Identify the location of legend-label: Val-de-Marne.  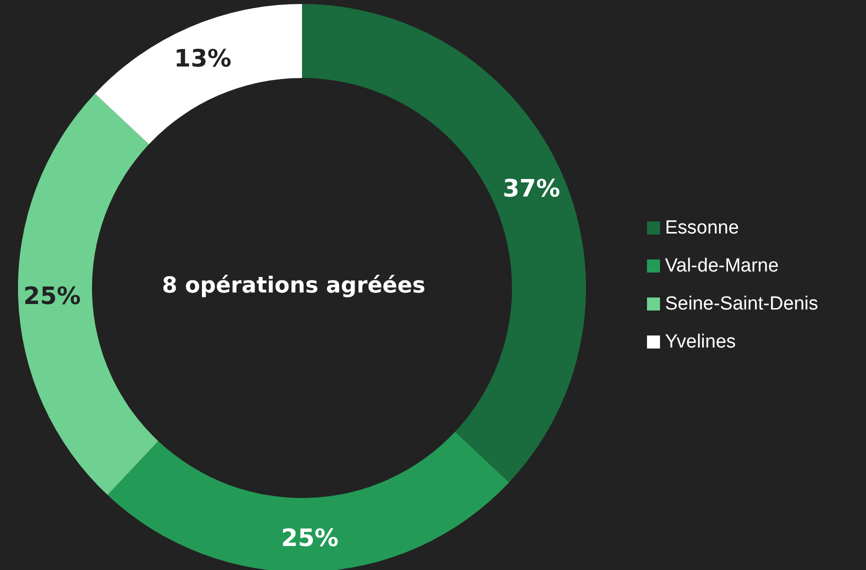
(722, 266).